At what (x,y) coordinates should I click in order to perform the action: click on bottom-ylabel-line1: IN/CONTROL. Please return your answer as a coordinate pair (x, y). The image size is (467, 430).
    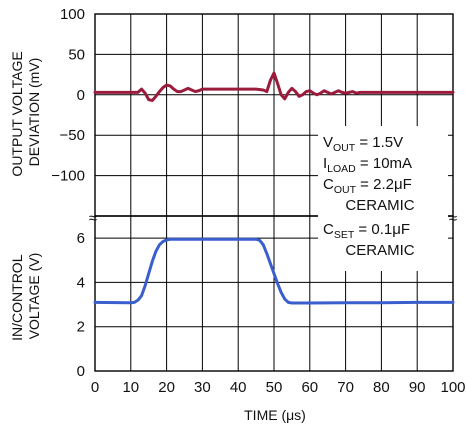
    Looking at the image, I should click on (17, 297).